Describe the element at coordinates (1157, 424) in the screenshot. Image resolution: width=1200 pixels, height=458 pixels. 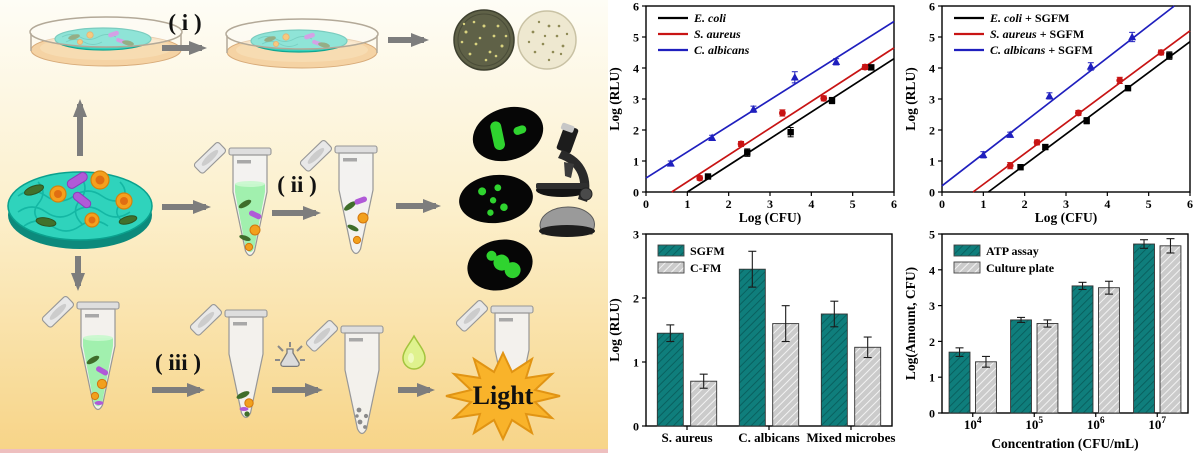
I see `svg-text: 10⁷` at that location.